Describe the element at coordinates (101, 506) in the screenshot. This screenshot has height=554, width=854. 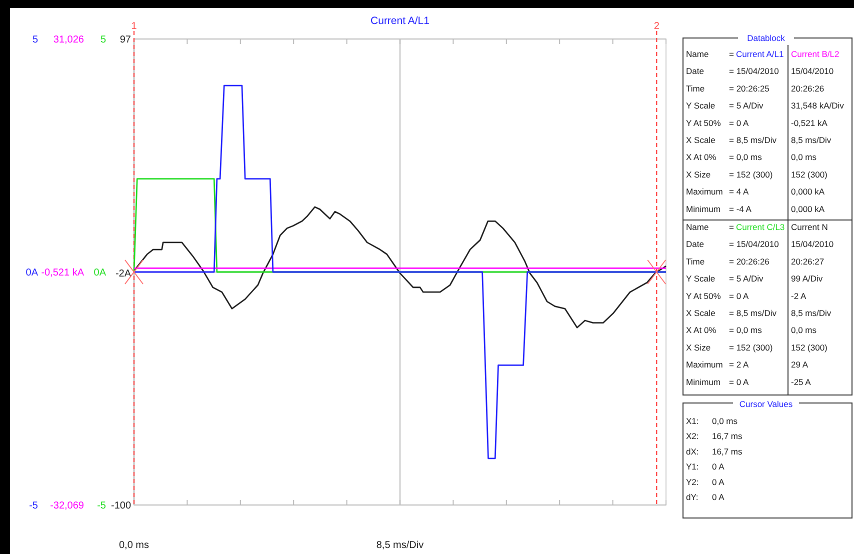
I see `y-tick-label: -5` at that location.